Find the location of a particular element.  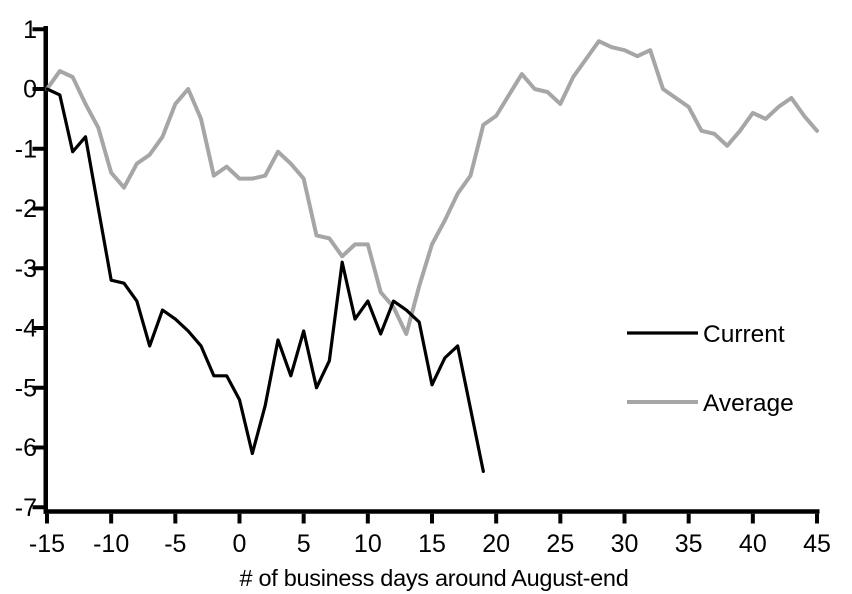

y-tick-label: -4 is located at coordinates (26, 329).